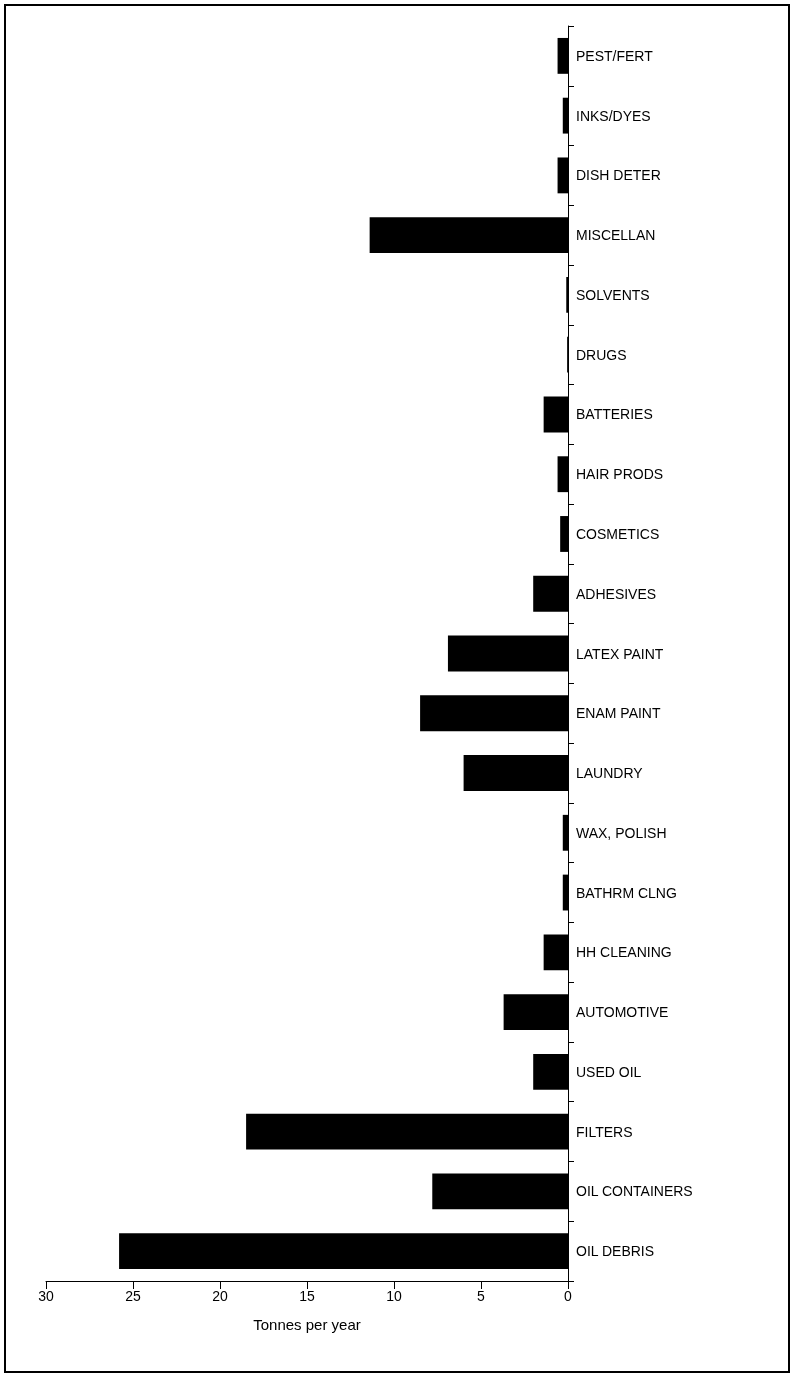  I want to click on y-tick-label: ENAM PAINT, so click(618, 713).